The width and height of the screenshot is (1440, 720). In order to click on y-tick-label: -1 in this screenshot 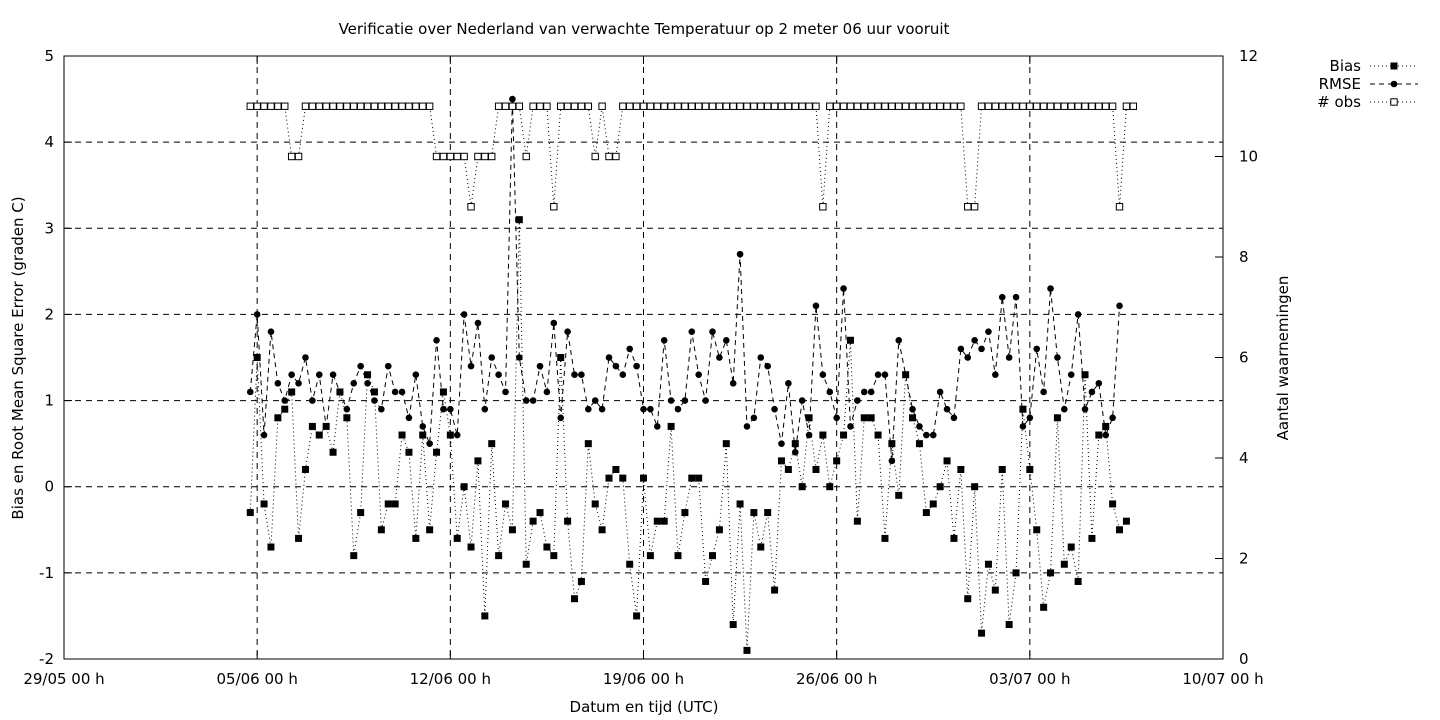, I will do `click(46, 573)`.